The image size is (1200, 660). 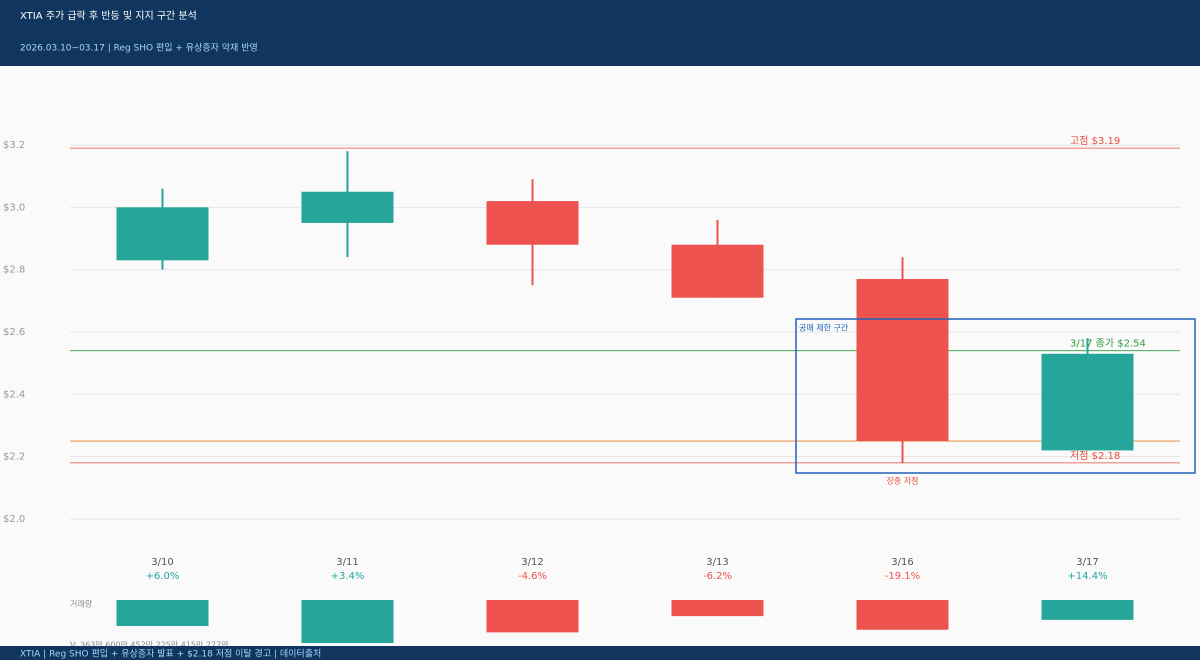 What do you see at coordinates (14, 519) in the screenshot?
I see `y-tick-label: $2.0` at bounding box center [14, 519].